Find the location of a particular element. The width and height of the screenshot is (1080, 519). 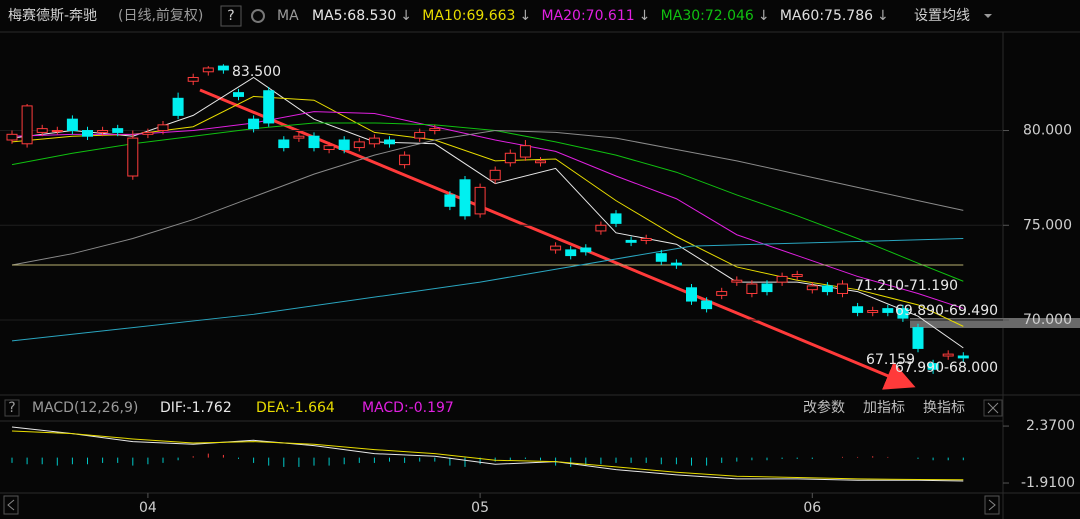

scroll-left is located at coordinates (11, 505).